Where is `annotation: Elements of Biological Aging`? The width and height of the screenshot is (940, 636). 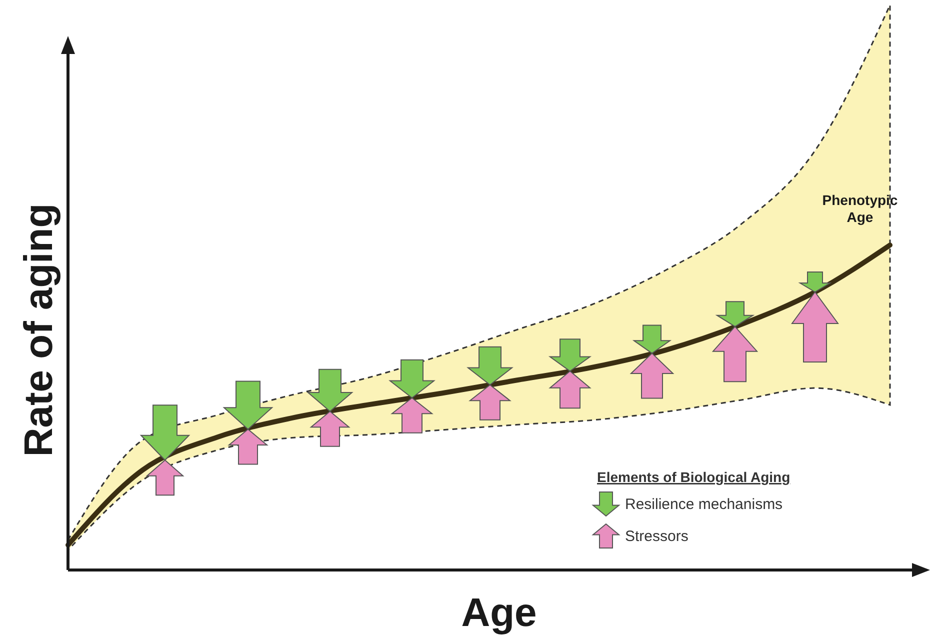
annotation: Elements of Biological Aging is located at coordinates (693, 477).